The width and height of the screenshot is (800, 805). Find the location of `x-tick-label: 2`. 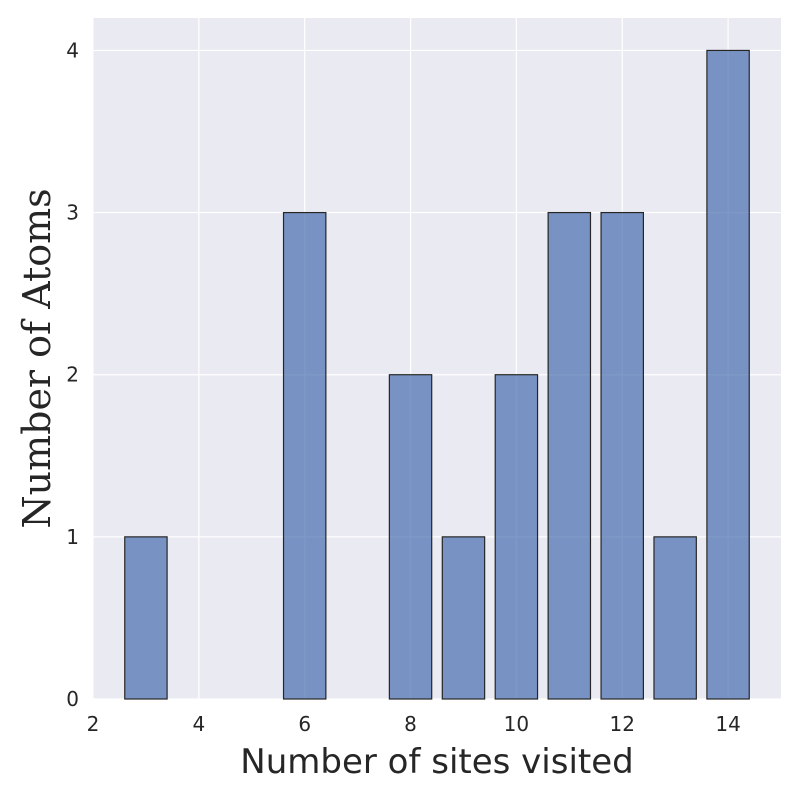

x-tick-label: 2 is located at coordinates (93, 724).